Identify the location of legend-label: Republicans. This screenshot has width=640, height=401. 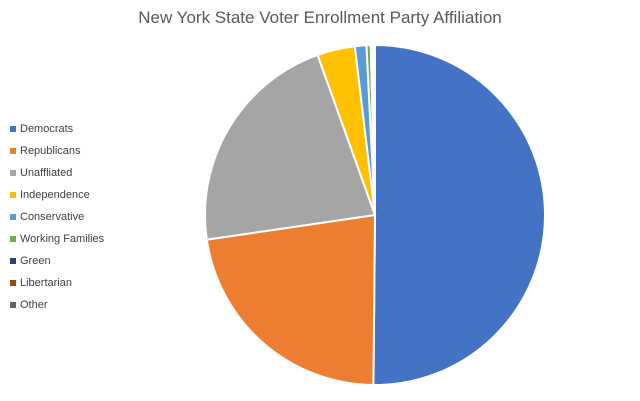
(50, 151).